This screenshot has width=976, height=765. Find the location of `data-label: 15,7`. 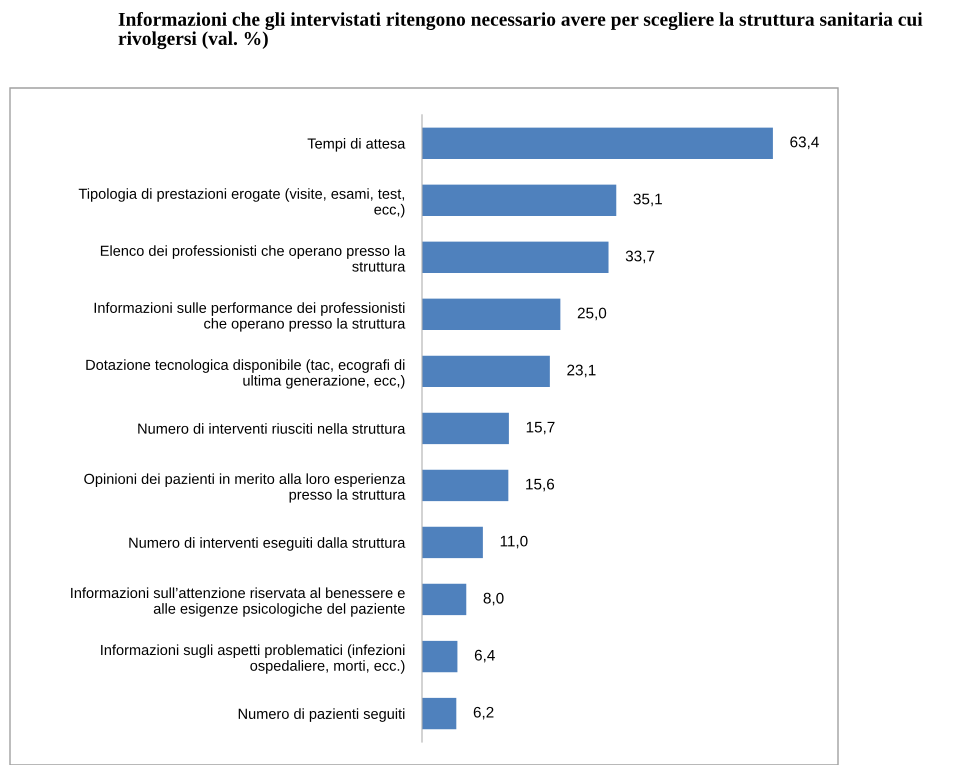

data-label: 15,7 is located at coordinates (540, 428).